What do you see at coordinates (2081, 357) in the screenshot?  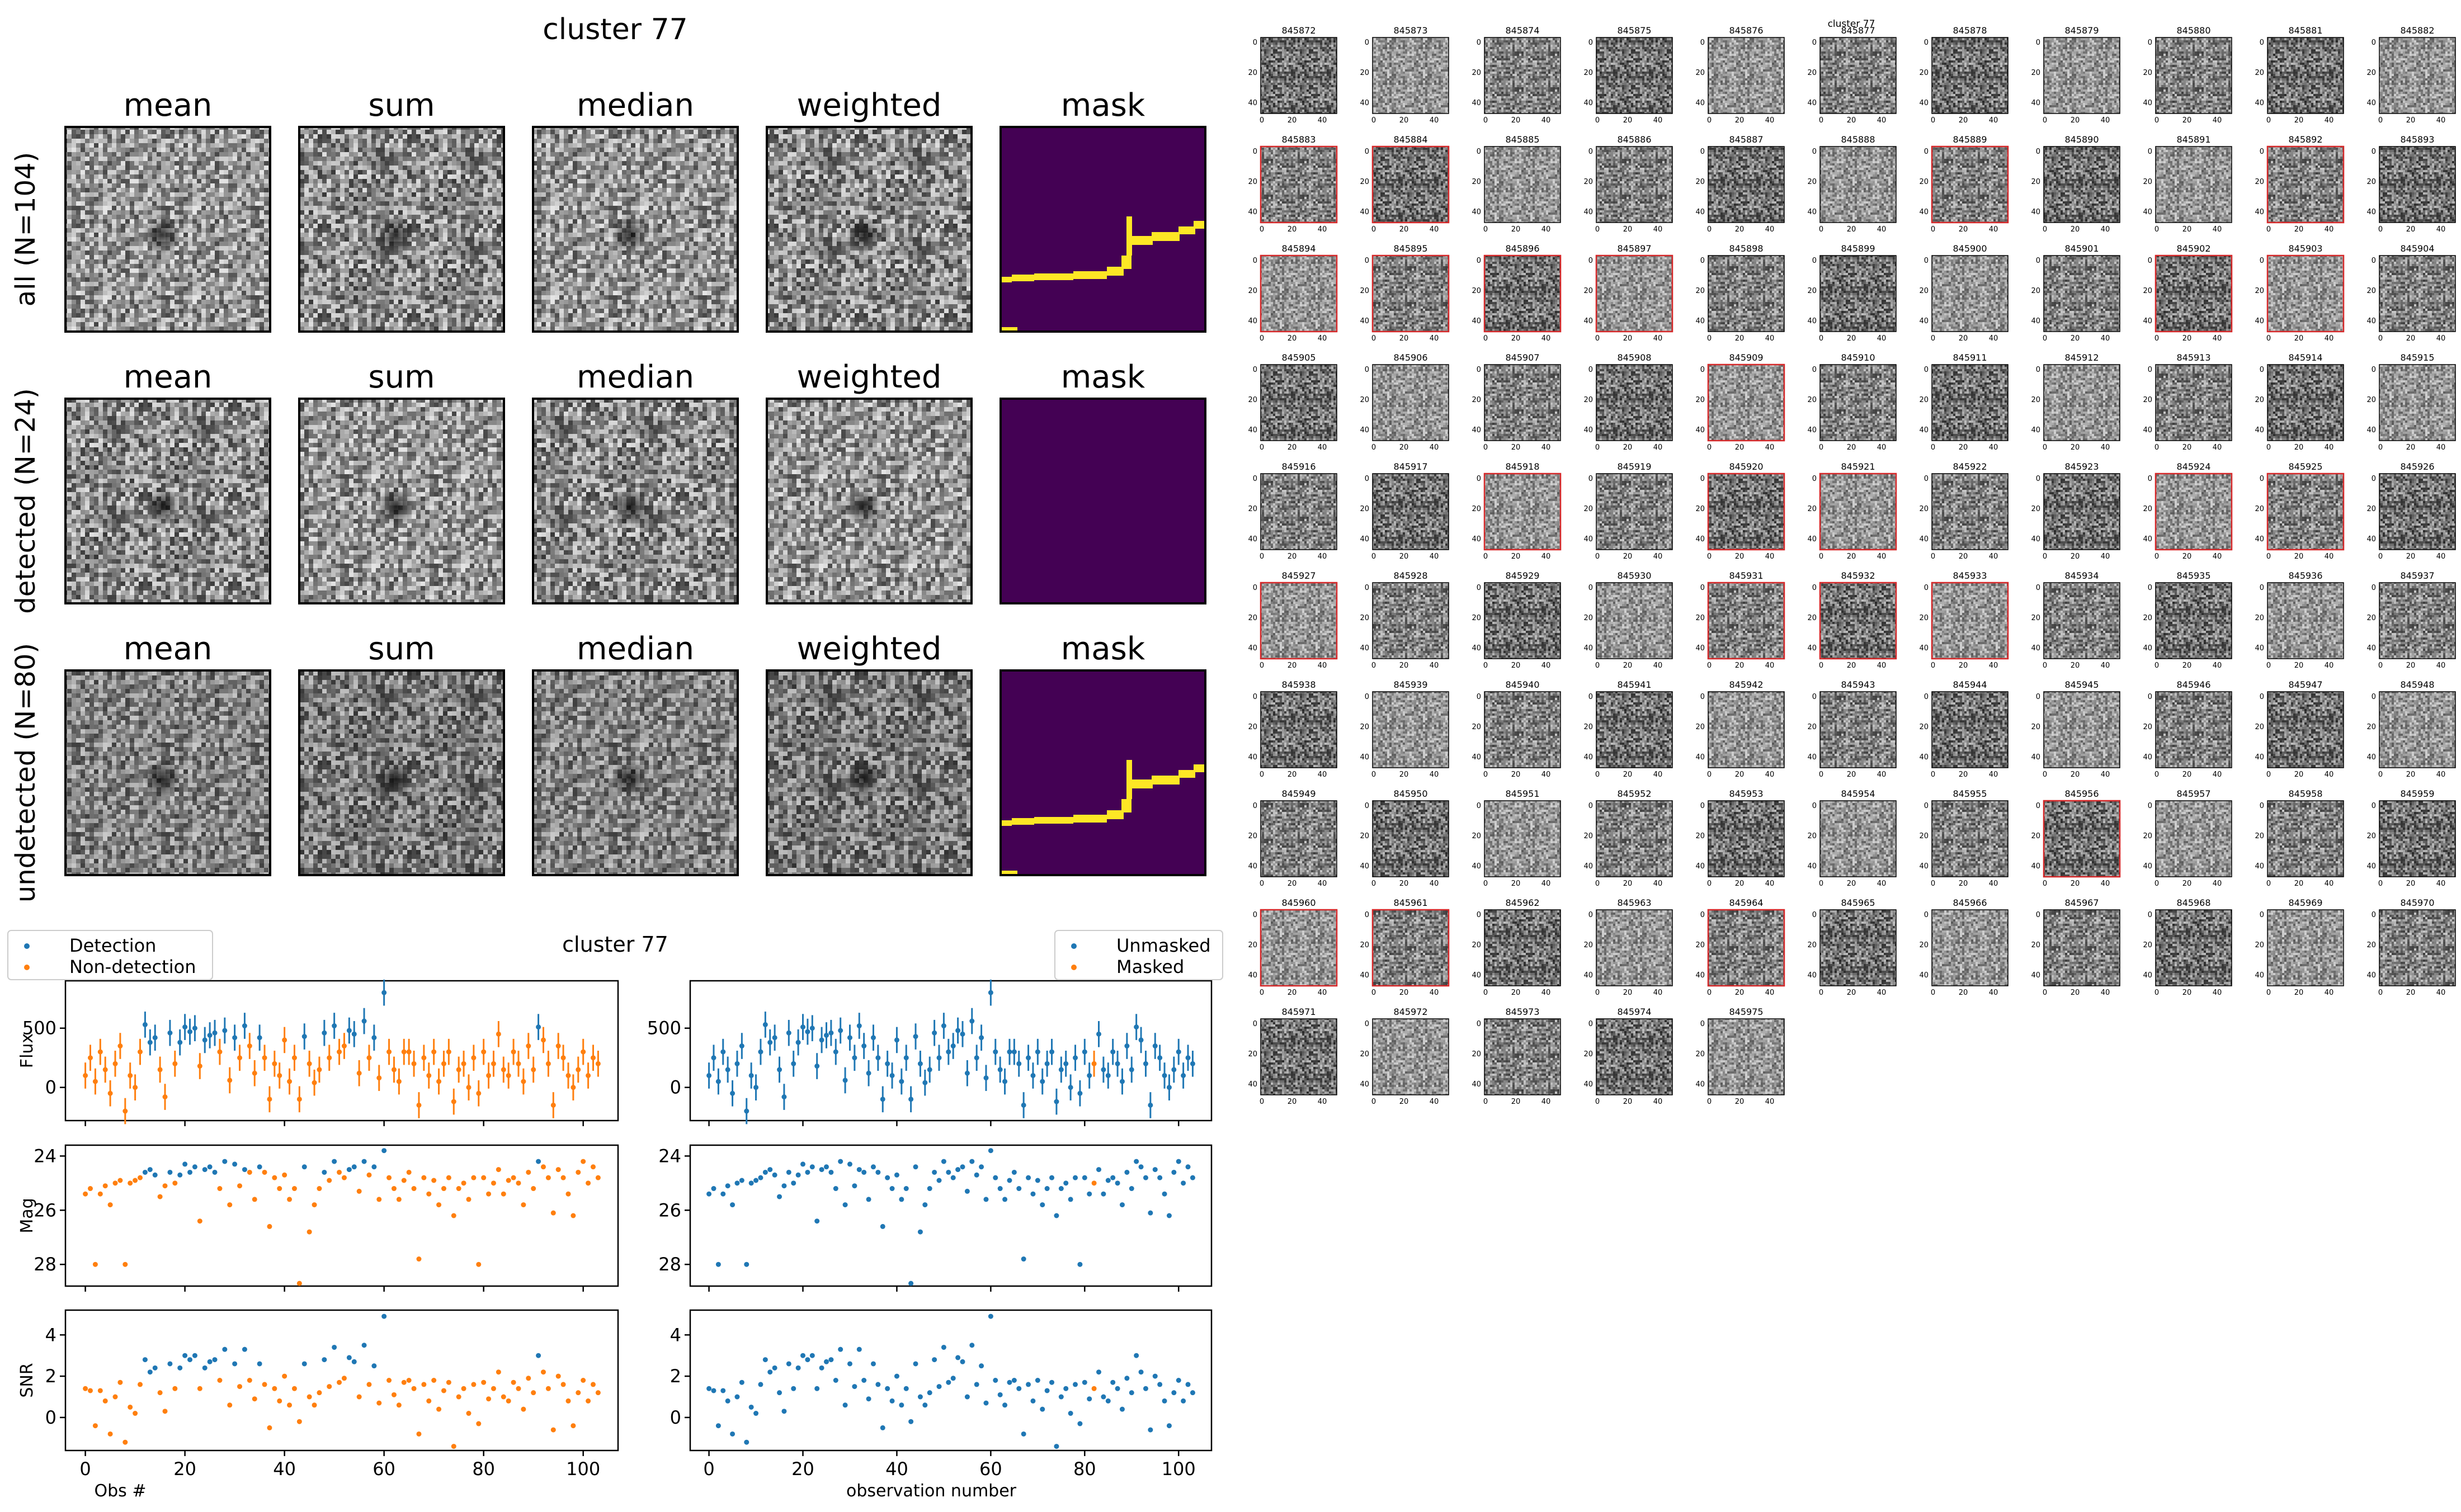 I see `cutout-id: 845912` at bounding box center [2081, 357].